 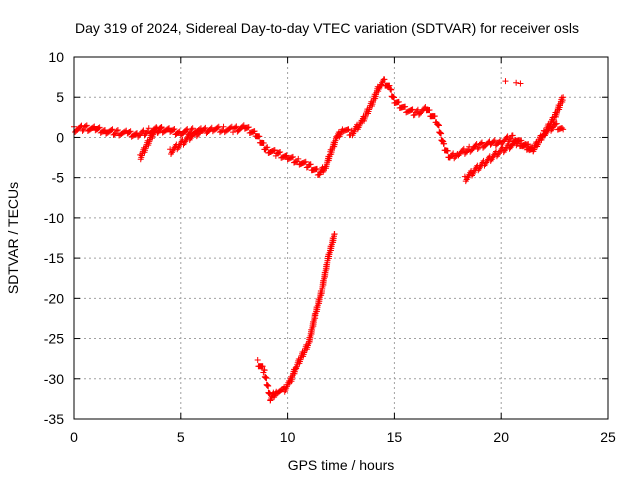 What do you see at coordinates (58, 178) in the screenshot?
I see `y-tick-label: -5` at bounding box center [58, 178].